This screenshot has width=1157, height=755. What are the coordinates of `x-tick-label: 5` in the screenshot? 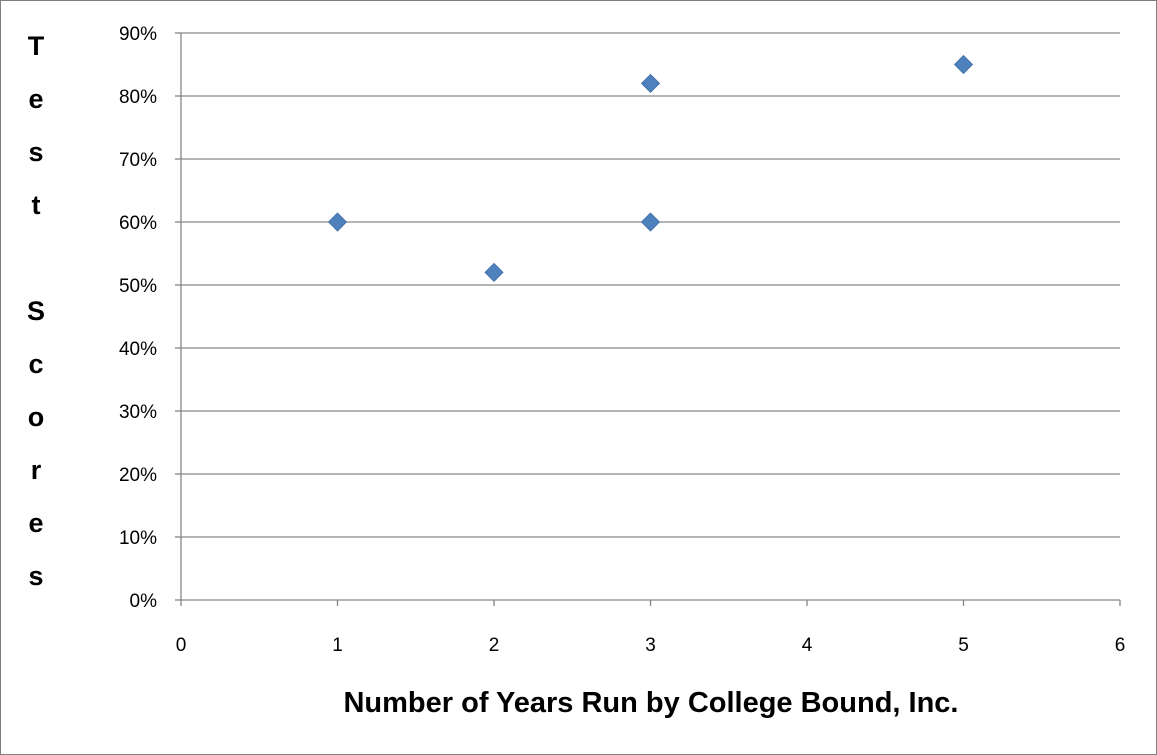 It's located at (963, 645).